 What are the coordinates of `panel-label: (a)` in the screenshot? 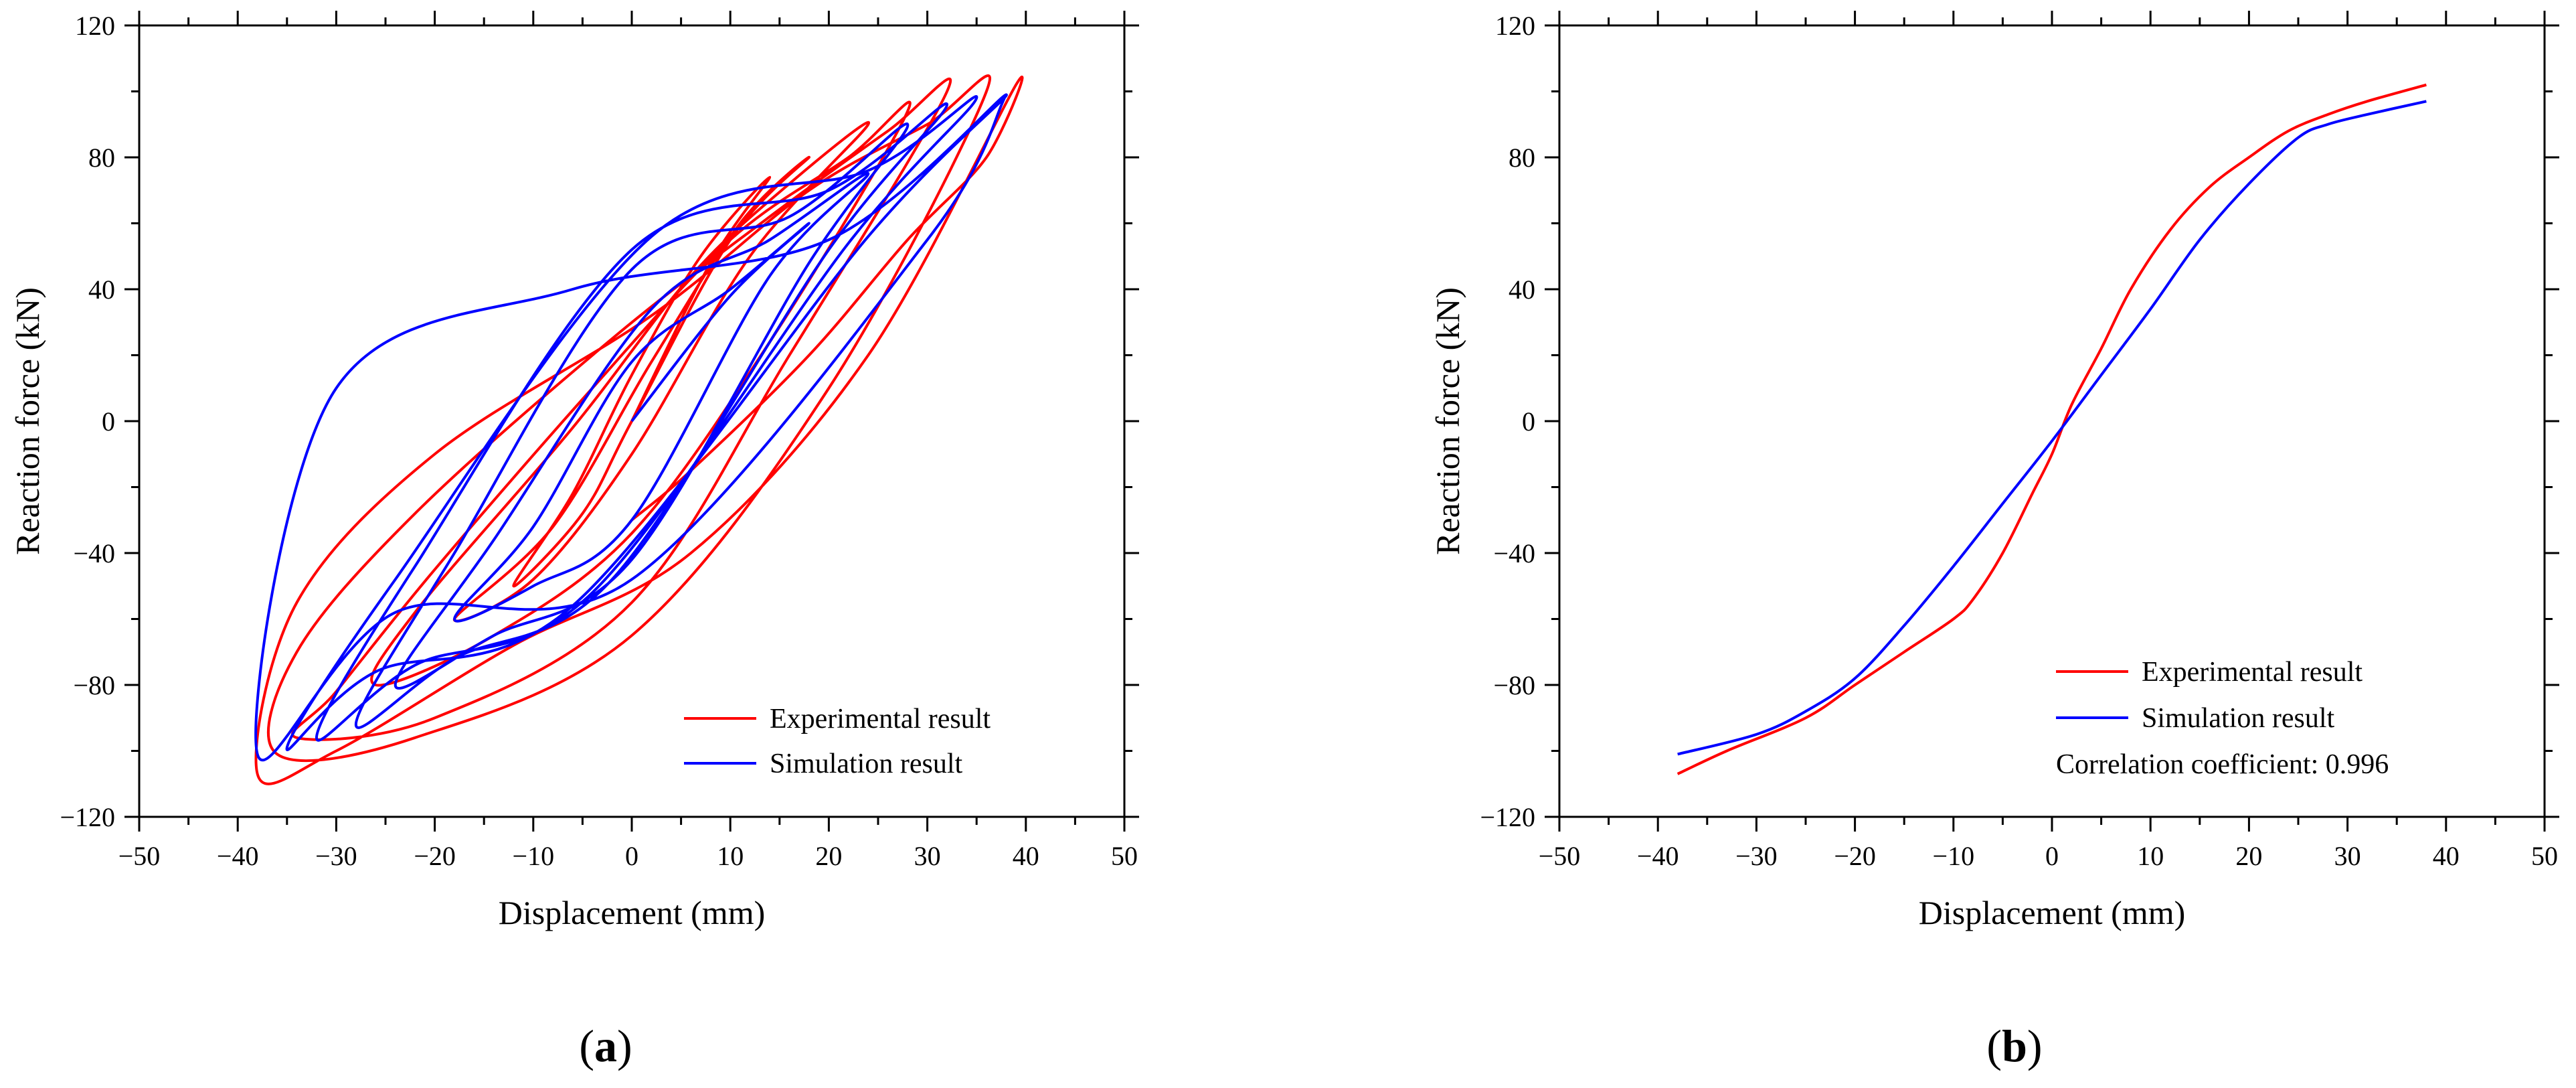 It's located at (605, 1045).